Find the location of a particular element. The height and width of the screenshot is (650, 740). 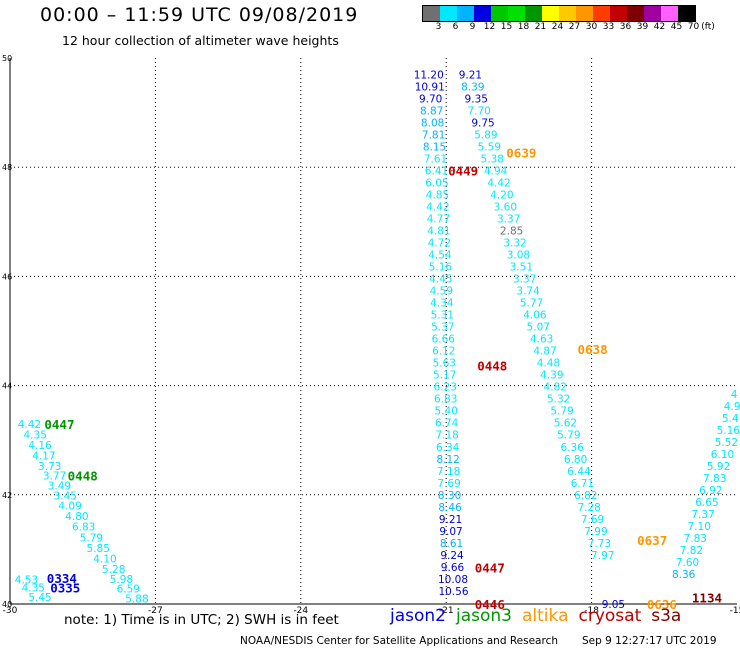

swh-value-label: 3.32 is located at coordinates (514, 244).